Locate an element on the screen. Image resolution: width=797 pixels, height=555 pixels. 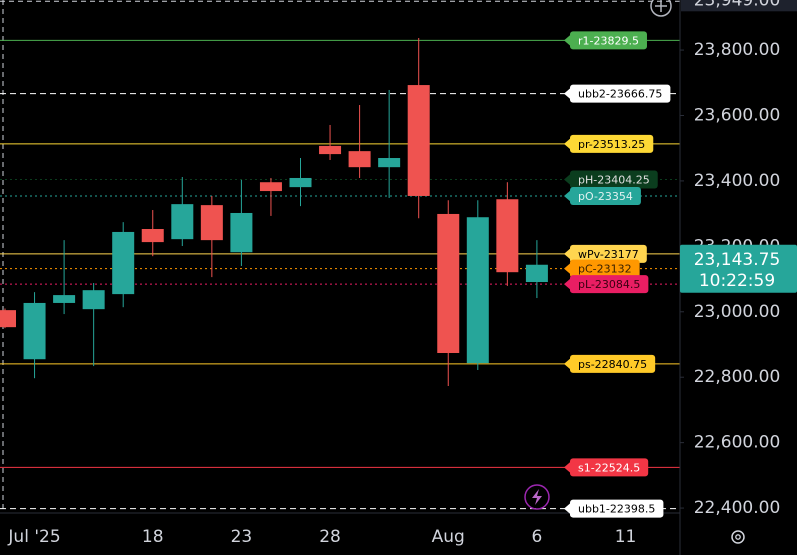
level-label: ubb1-22398.5 is located at coordinates (614, 508).